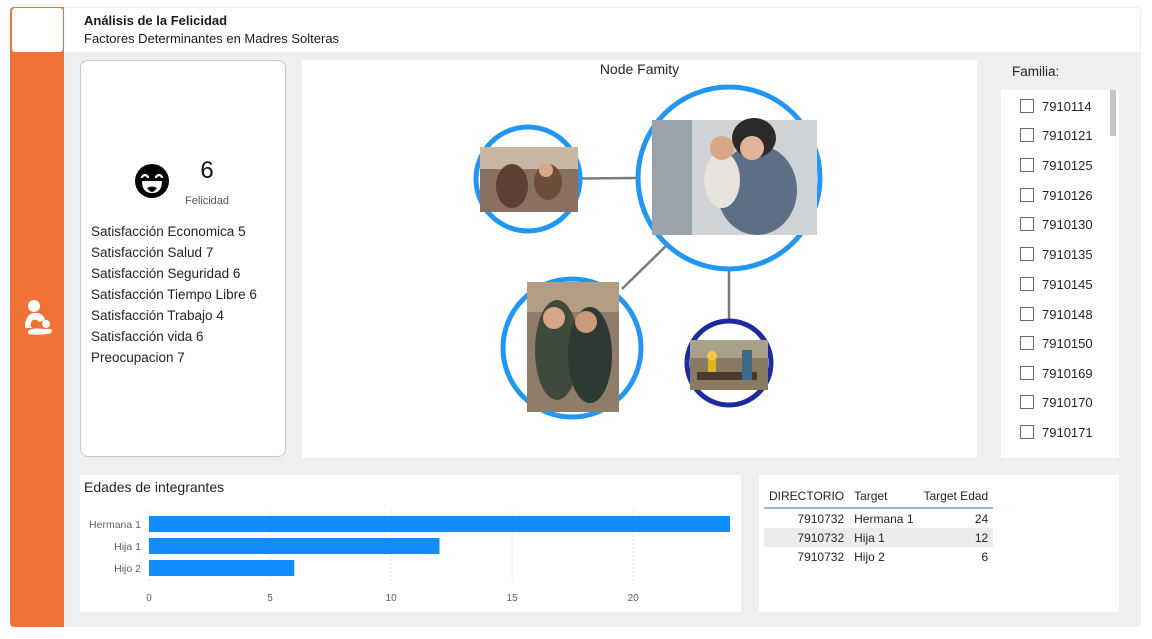 Image resolution: width=1152 pixels, height=639 pixels. What do you see at coordinates (1056, 254) in the screenshot?
I see `slicer-option: 7910135` at bounding box center [1056, 254].